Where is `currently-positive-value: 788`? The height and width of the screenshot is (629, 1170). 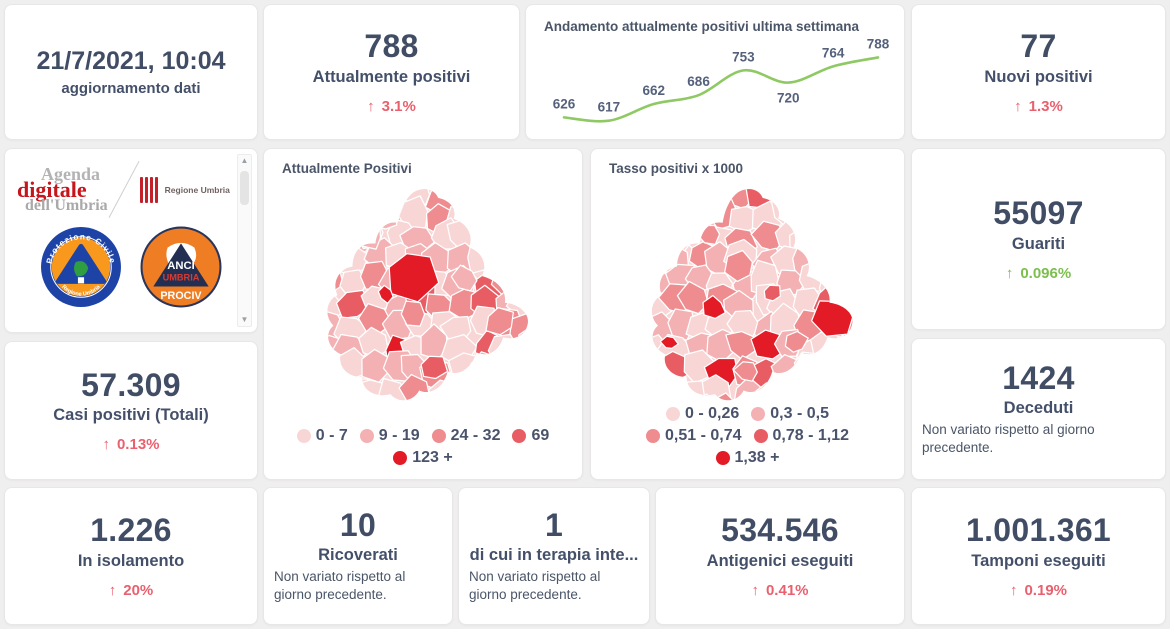 currently-positive-value: 788 is located at coordinates (391, 46).